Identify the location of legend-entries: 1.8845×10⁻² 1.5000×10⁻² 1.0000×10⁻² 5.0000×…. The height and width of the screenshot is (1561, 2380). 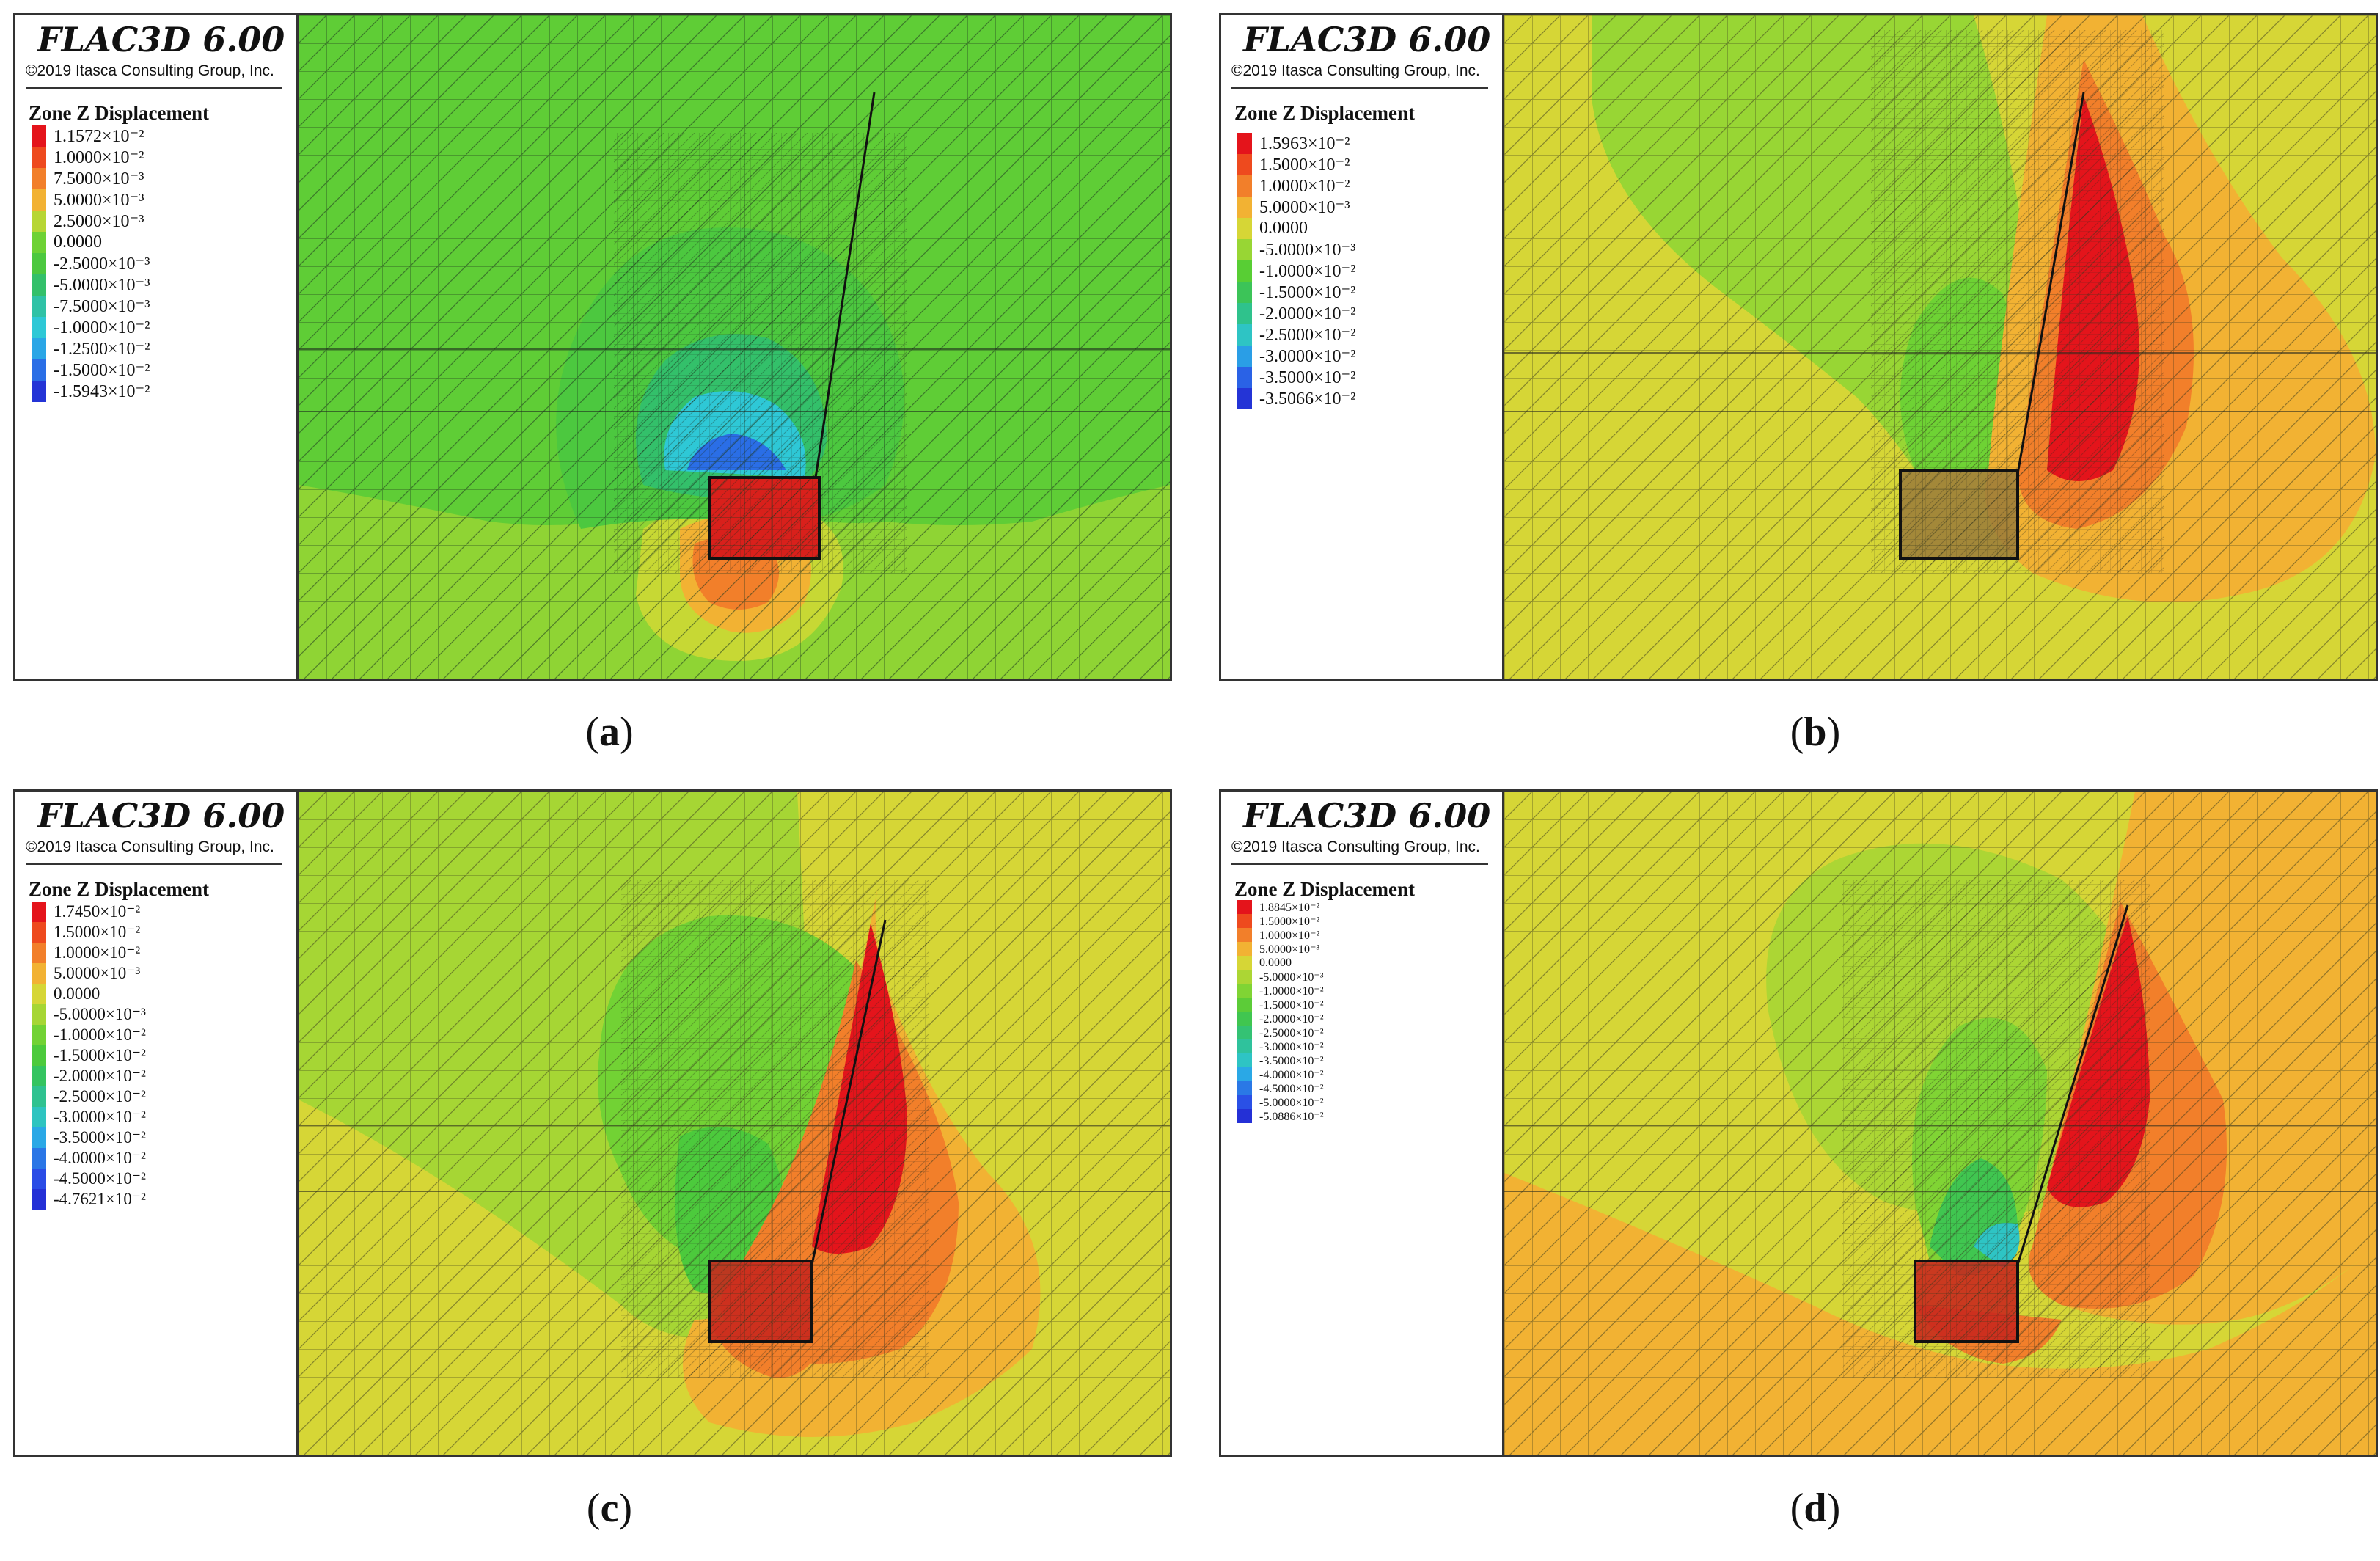
(1281, 1011).